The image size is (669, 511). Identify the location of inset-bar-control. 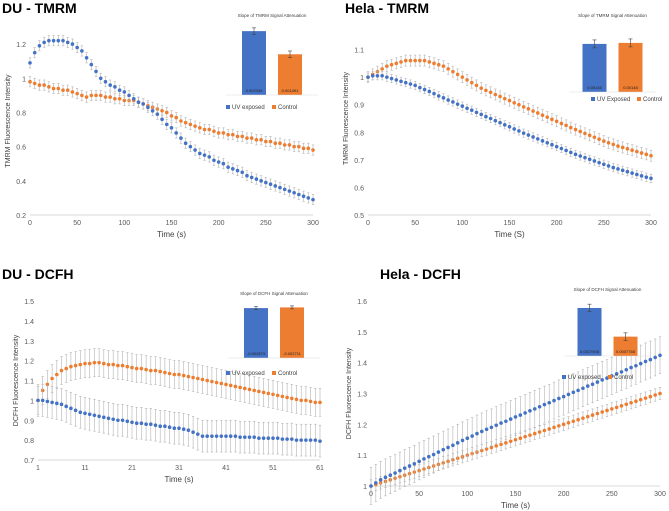
(290, 74).